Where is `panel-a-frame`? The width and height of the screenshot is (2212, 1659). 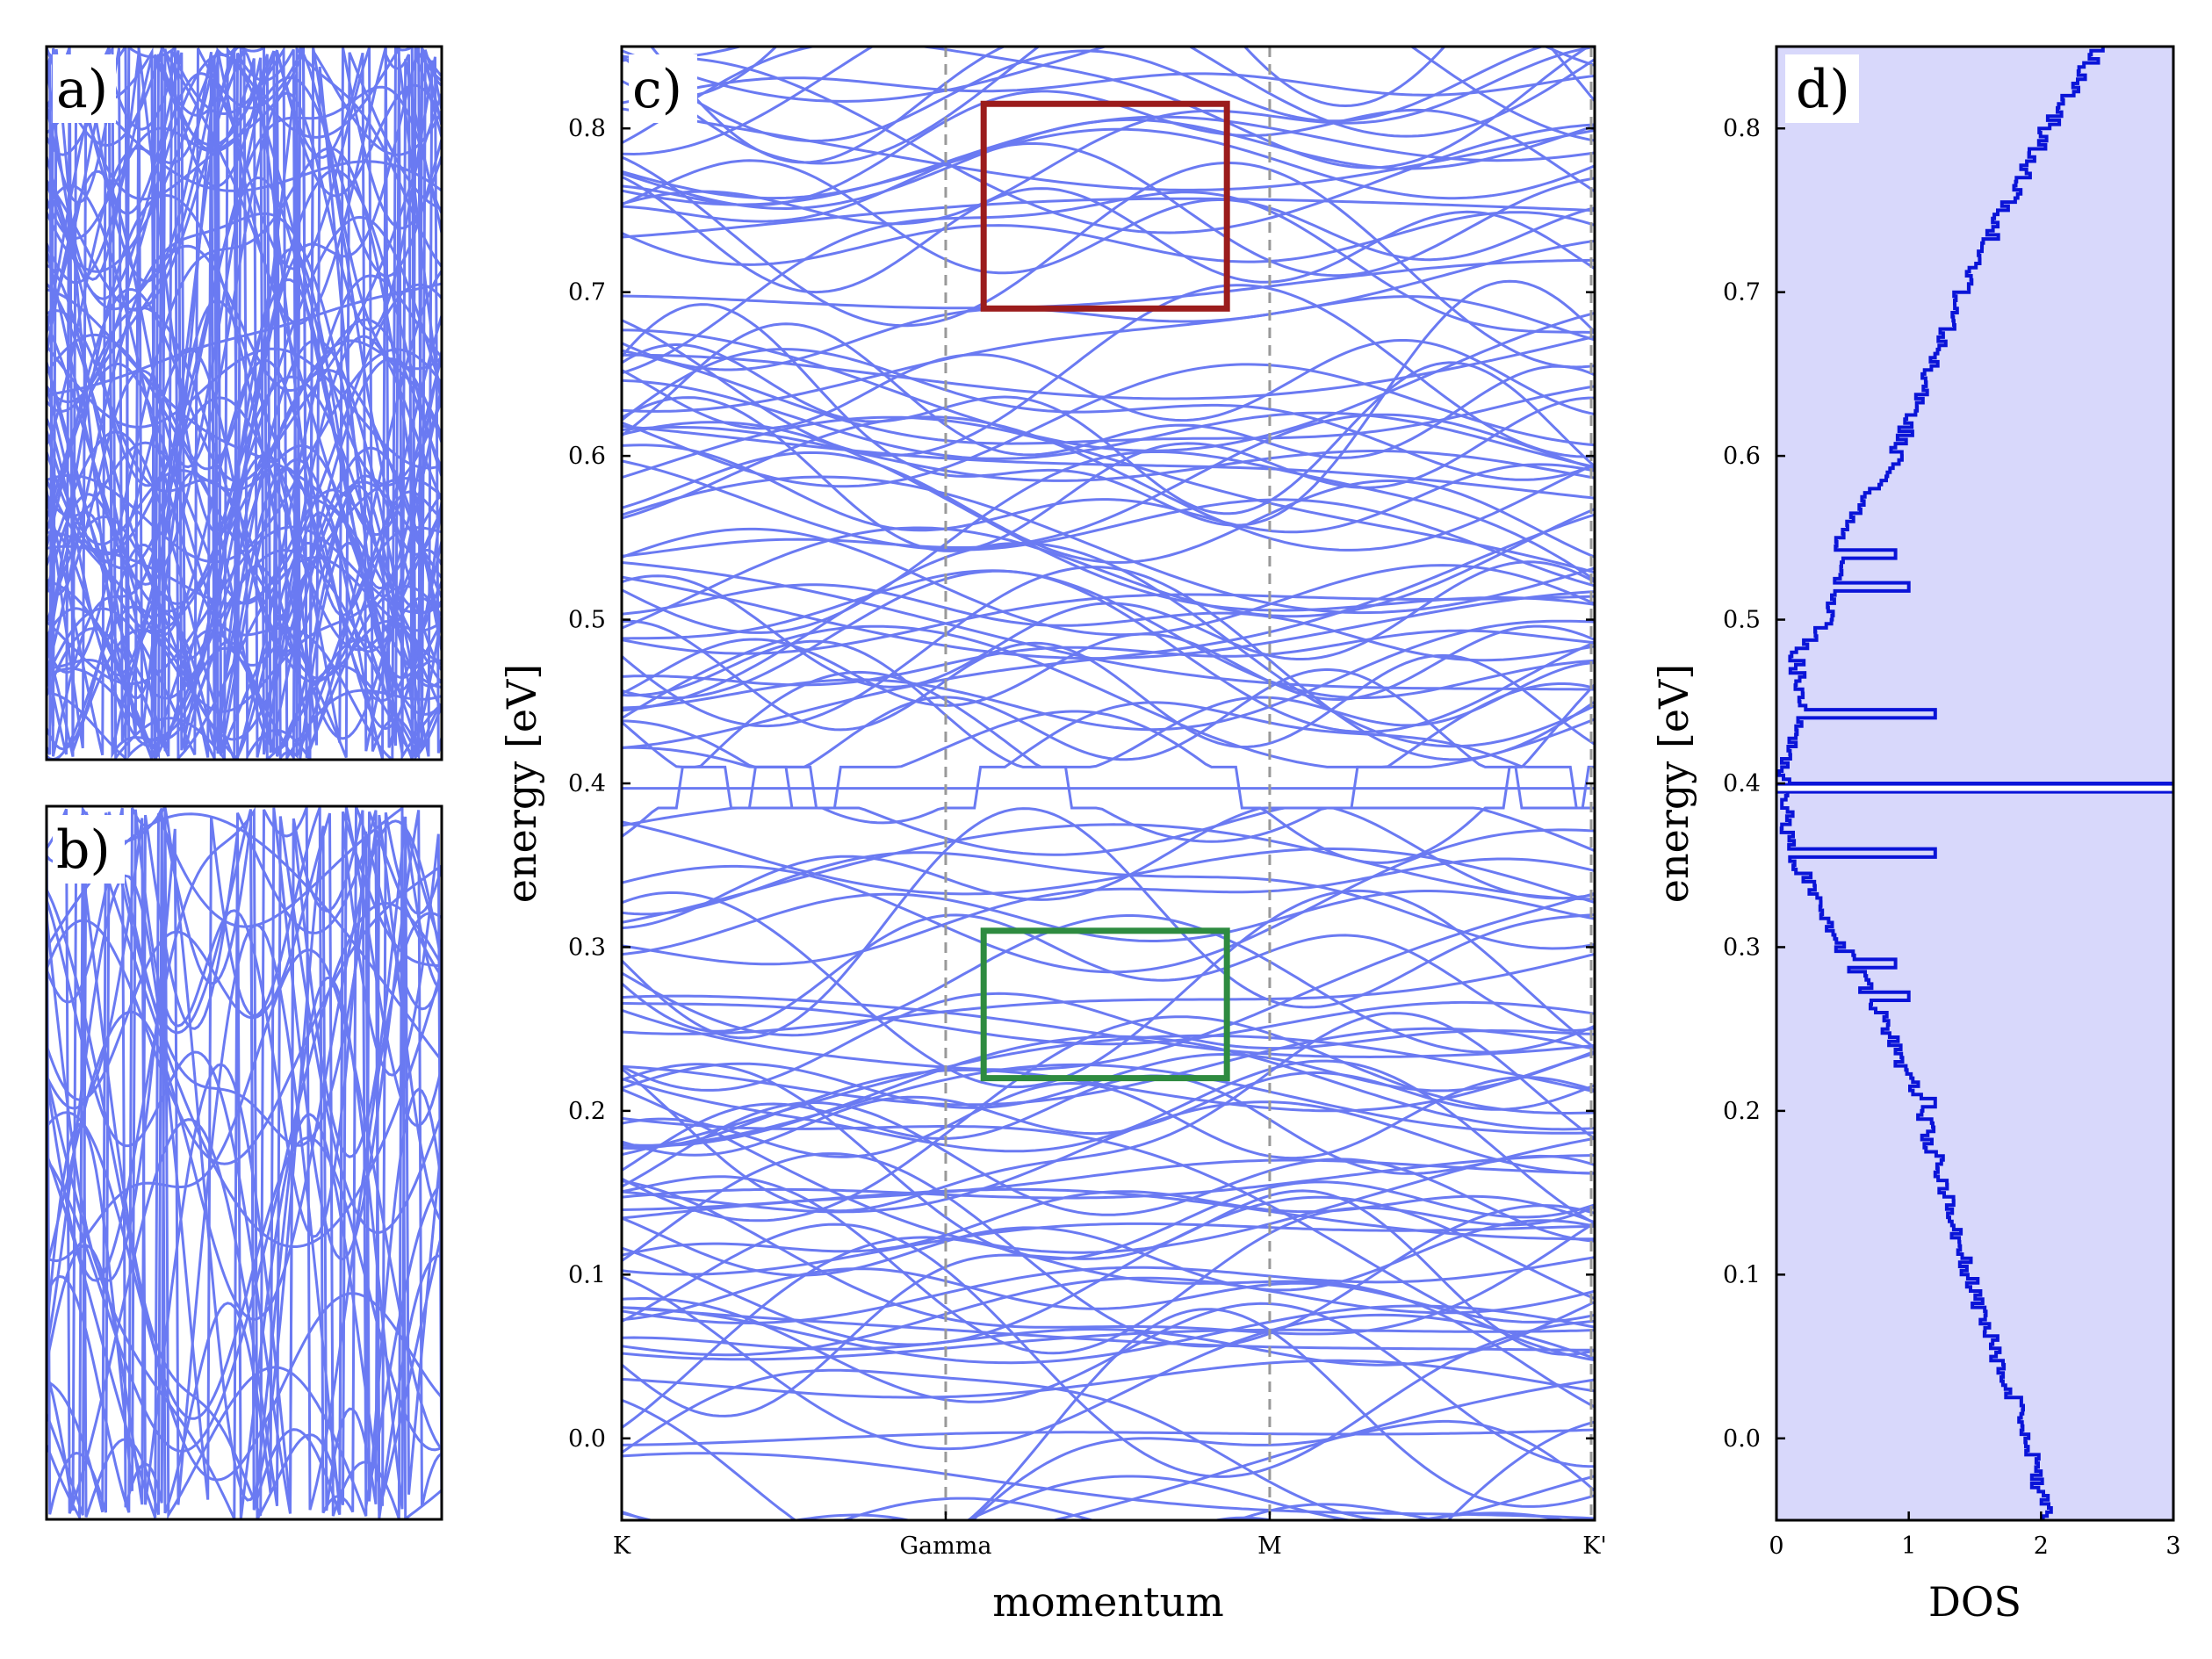
panel-a-frame is located at coordinates (244, 403).